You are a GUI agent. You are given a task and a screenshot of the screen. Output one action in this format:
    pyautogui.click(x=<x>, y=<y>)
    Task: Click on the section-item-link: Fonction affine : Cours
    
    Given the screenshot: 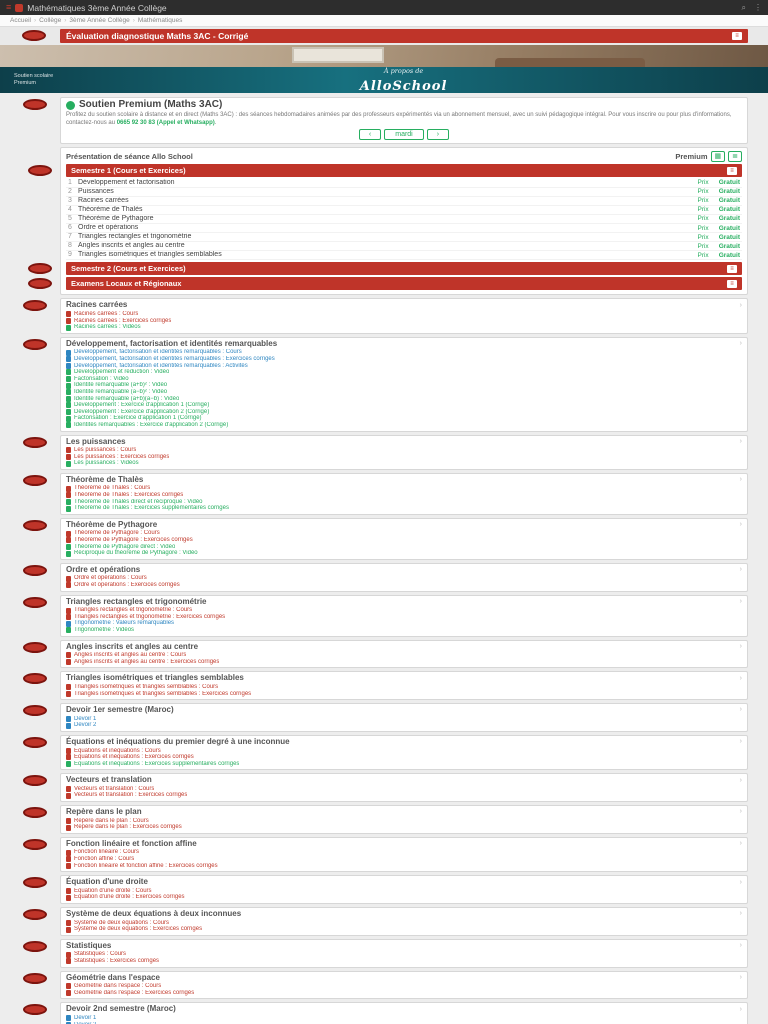 What is the action you would take?
    pyautogui.click(x=404, y=859)
    